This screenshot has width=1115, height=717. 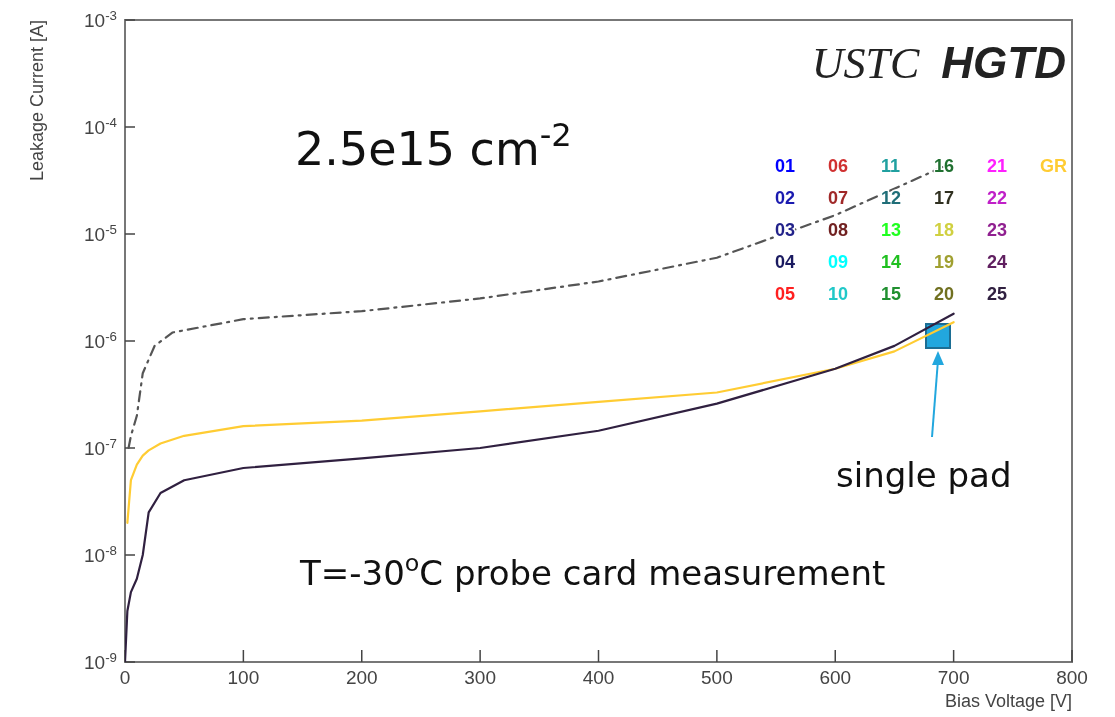 I want to click on legend-label: 15, so click(x=891, y=294).